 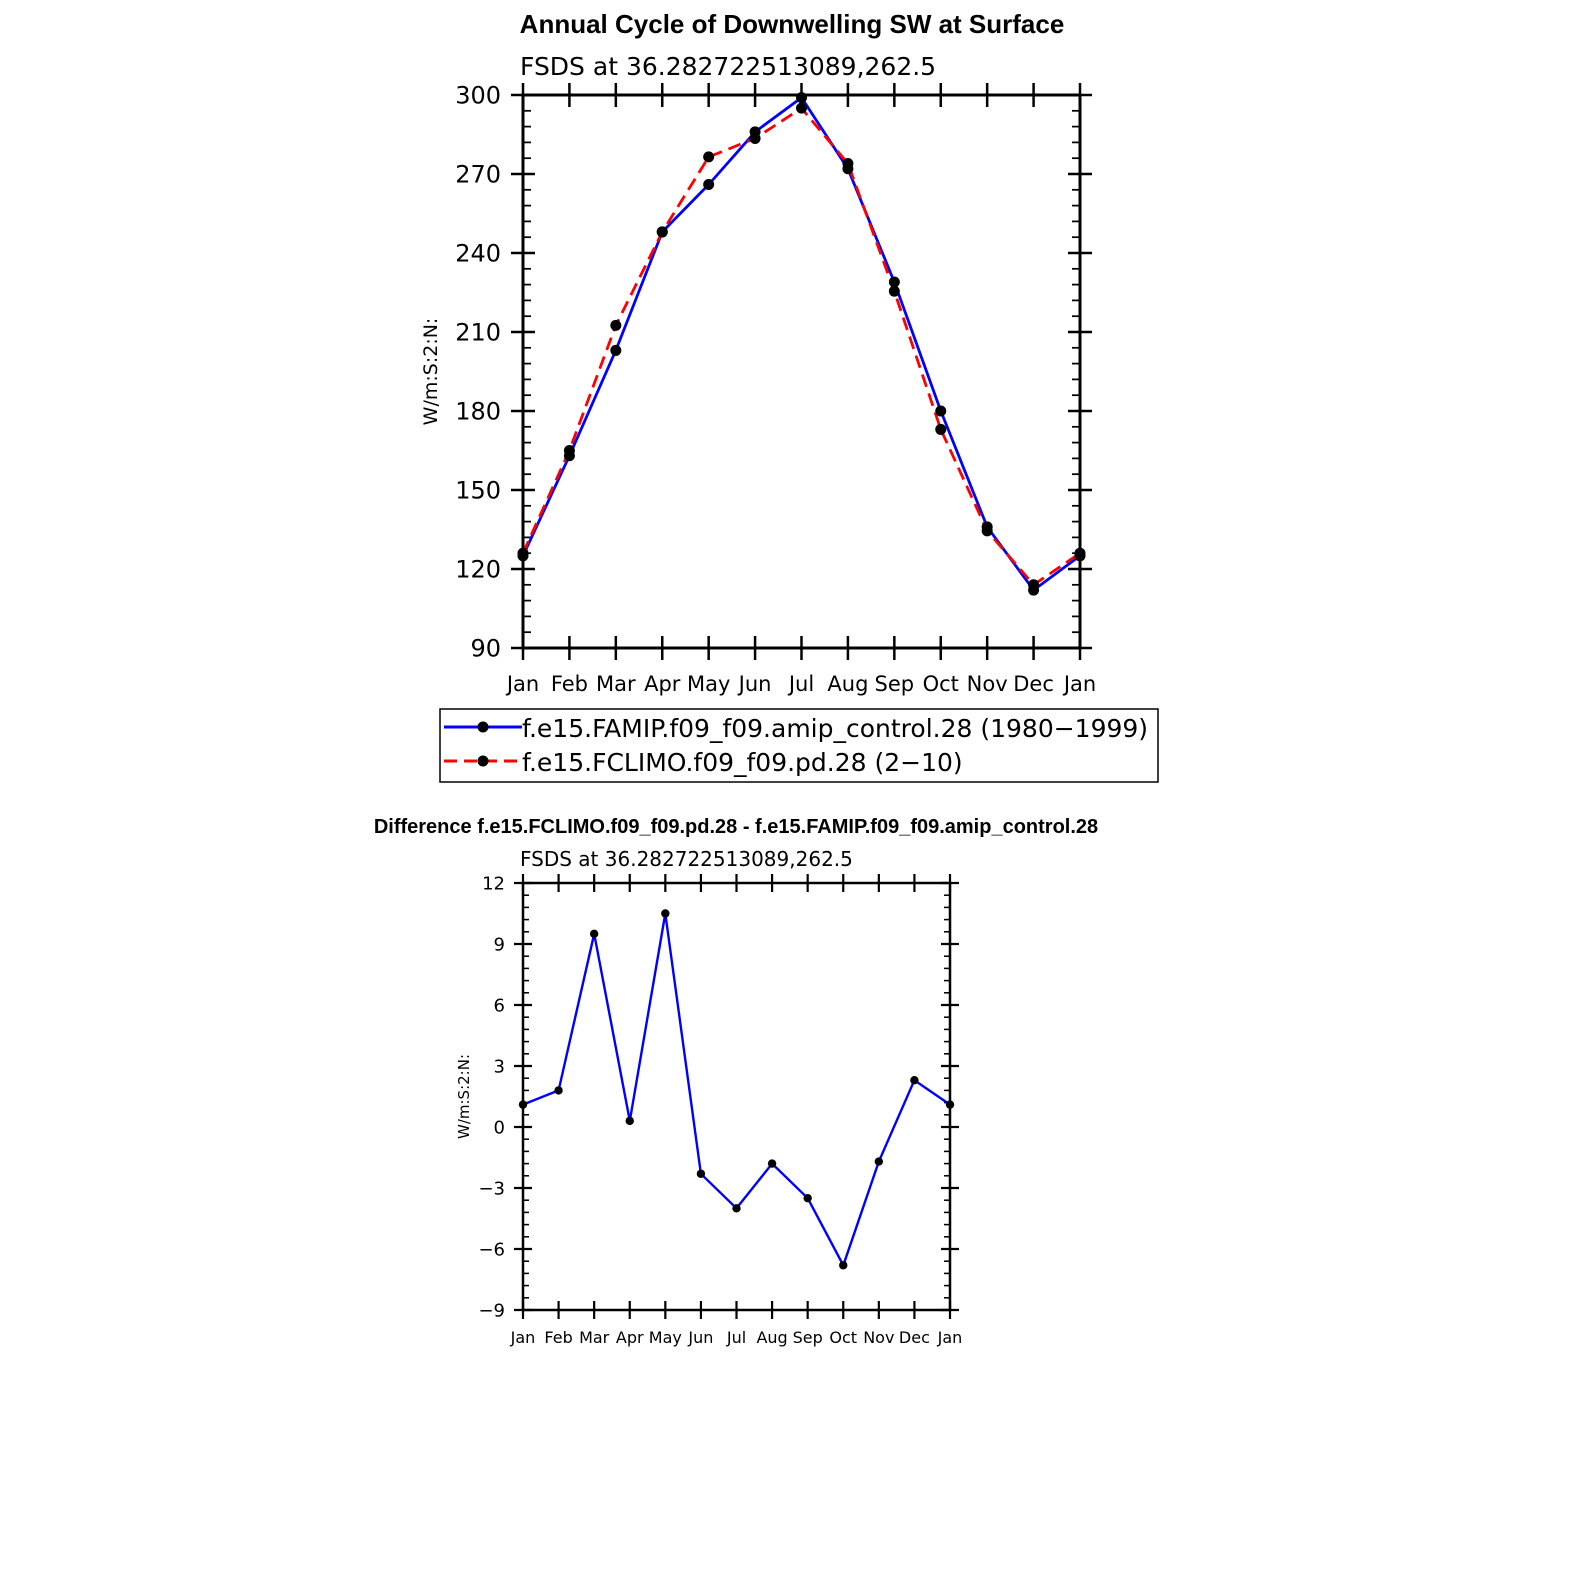 What do you see at coordinates (808, 1337) in the screenshot?
I see `bottom-xtick-label: Sep` at bounding box center [808, 1337].